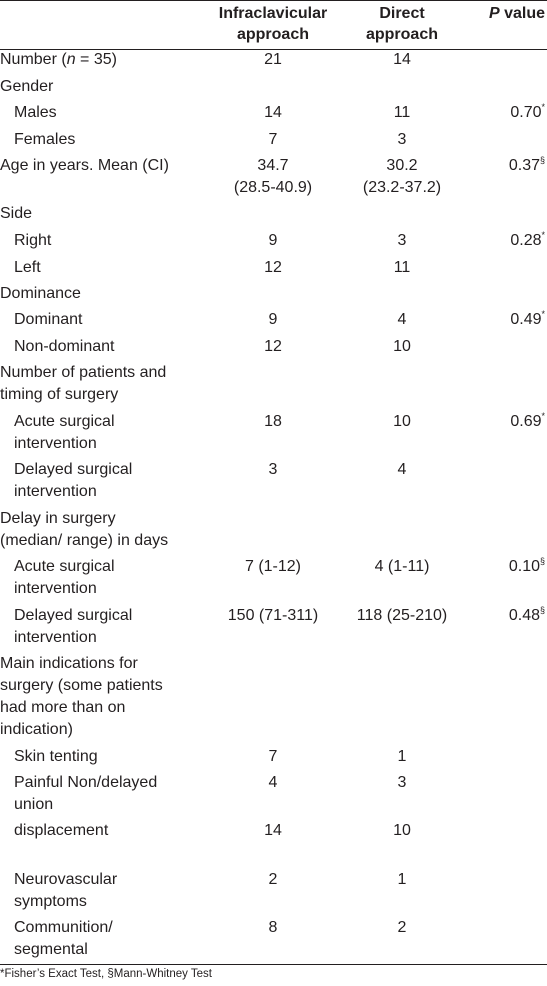  Describe the element at coordinates (64, 346) in the screenshot. I see `row-nondominant-label: Non-dominant` at that location.